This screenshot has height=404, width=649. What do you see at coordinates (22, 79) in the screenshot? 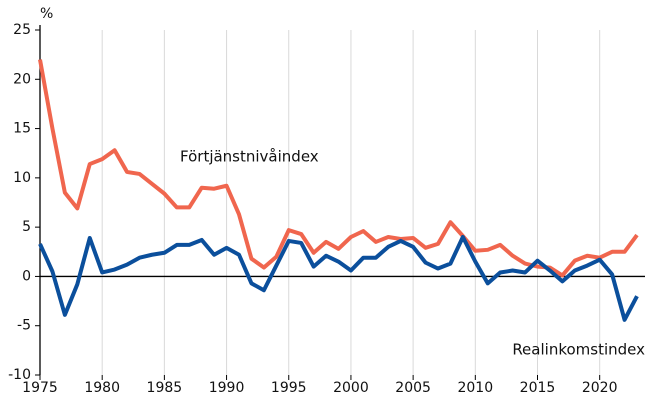
I see `y-tick-label: 20` at bounding box center [22, 79].